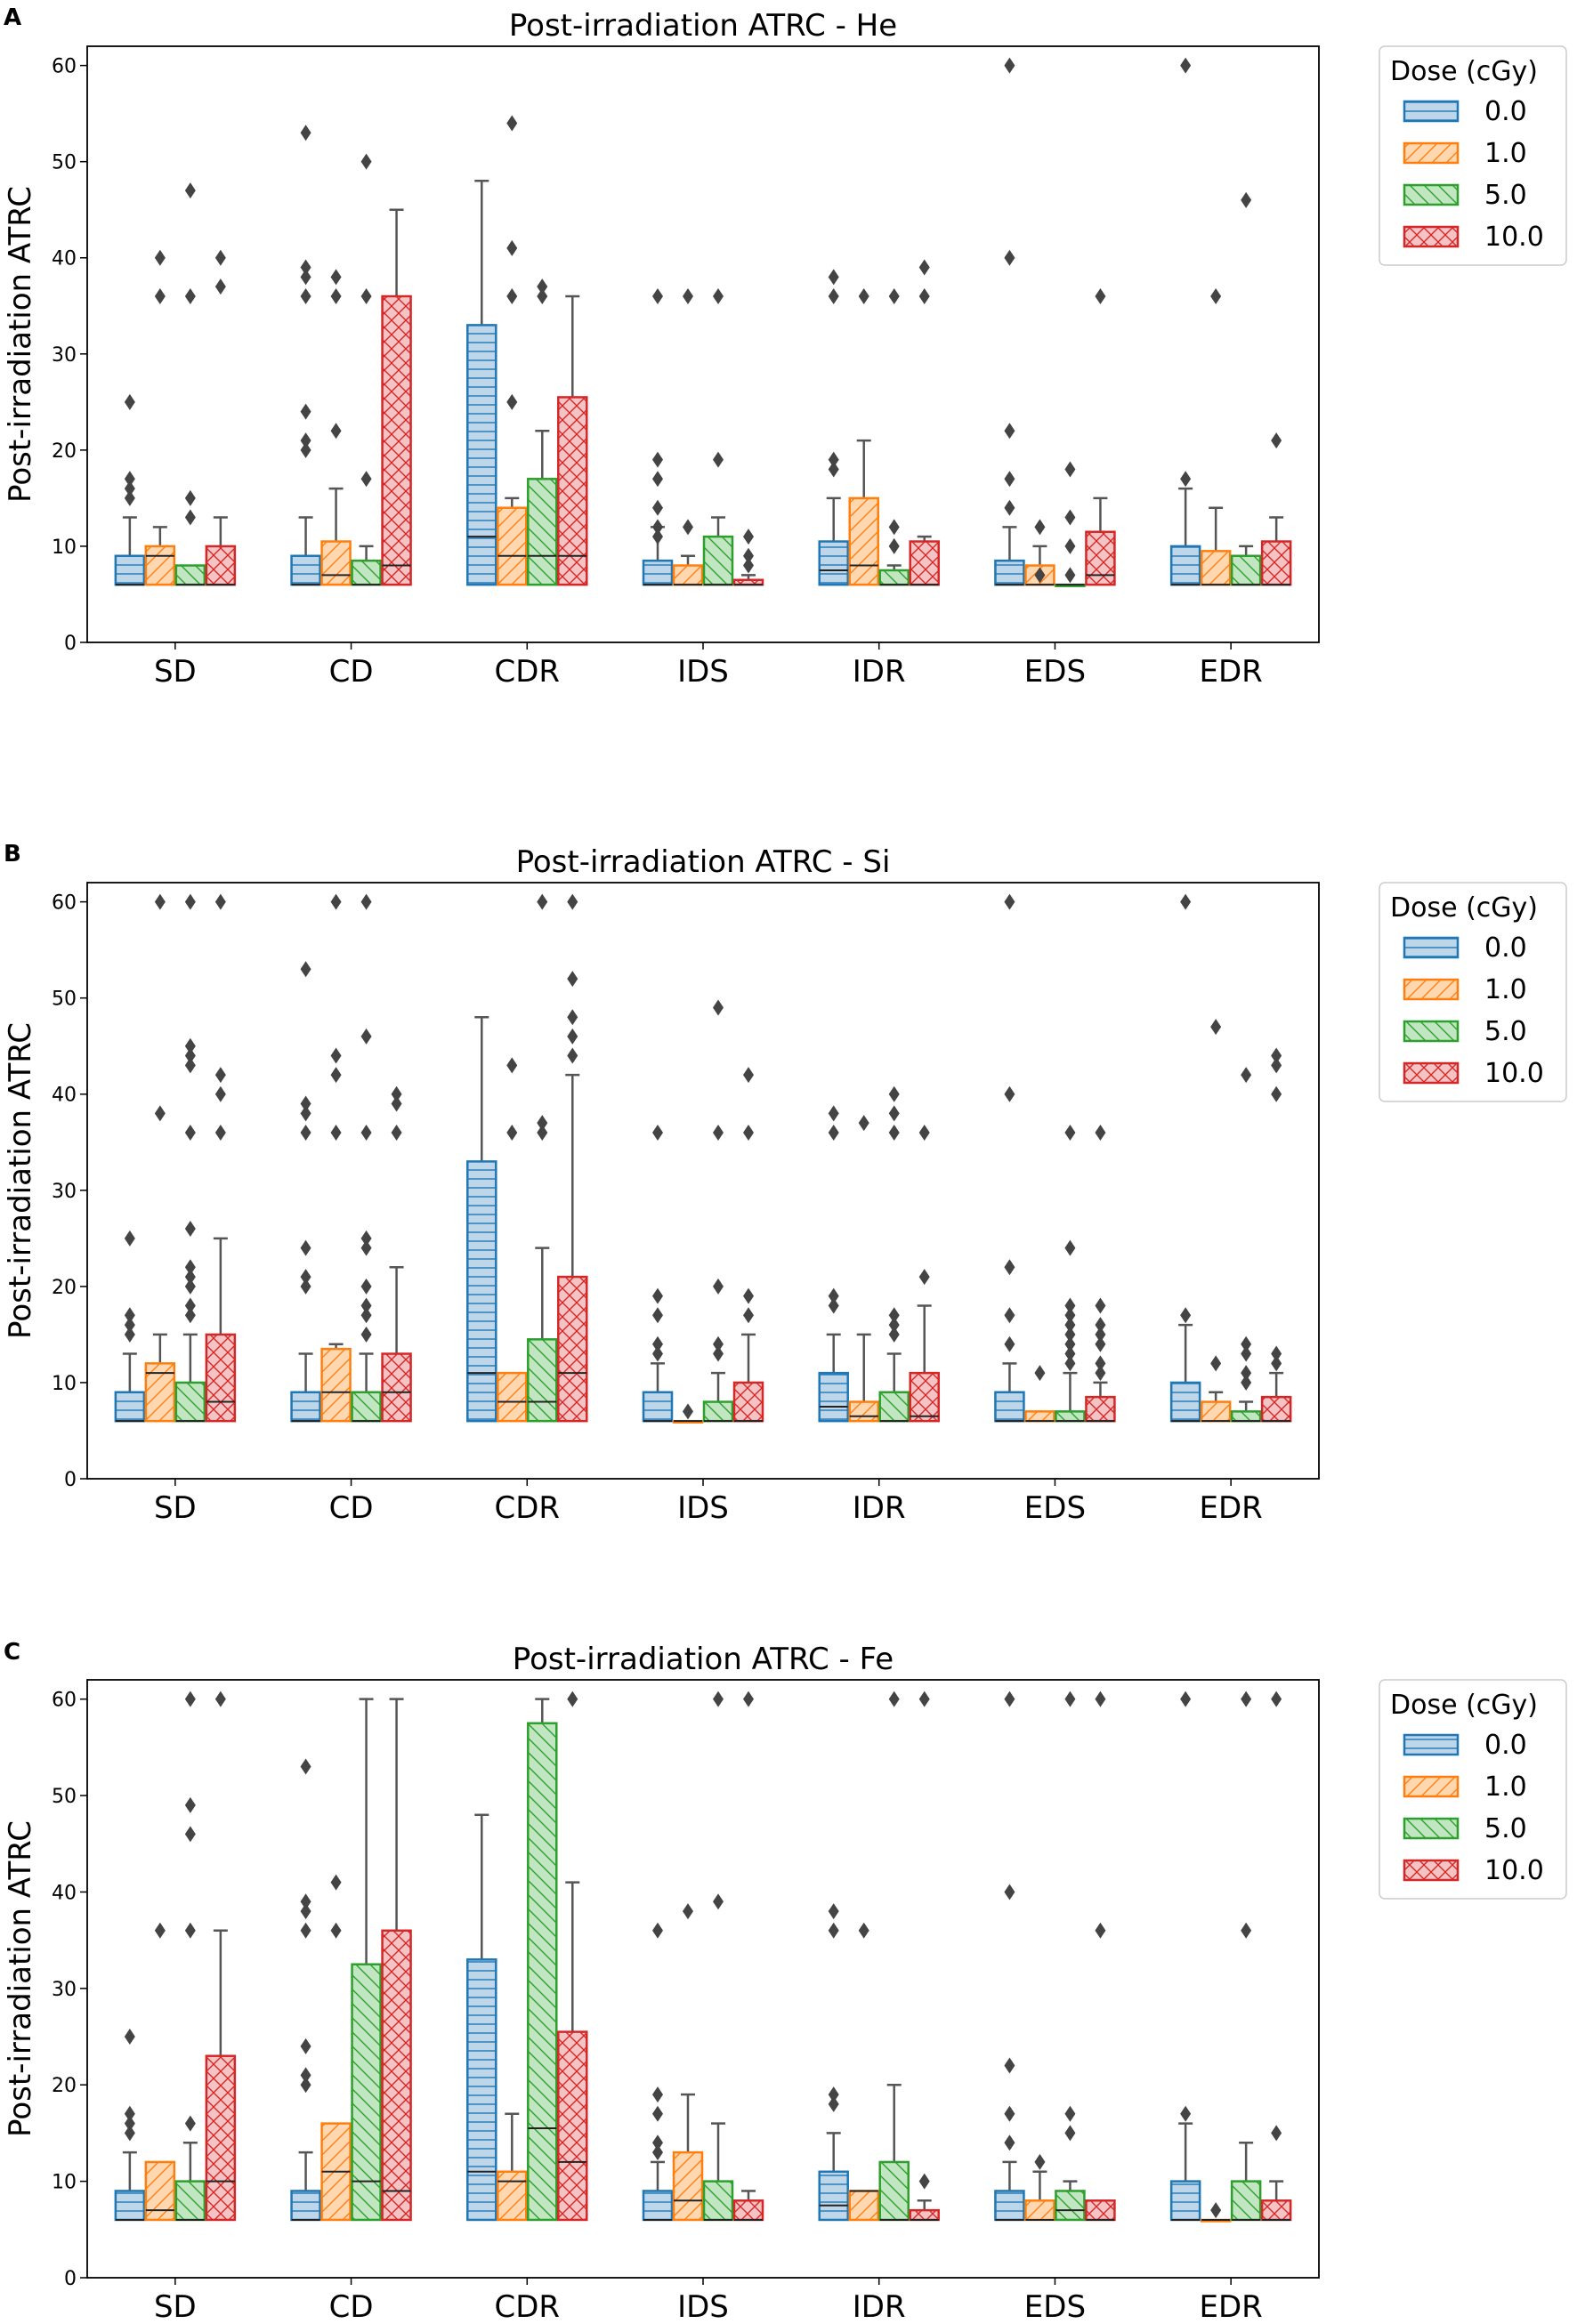  Describe the element at coordinates (64, 2183) in the screenshot. I see `y-tick-label: 10` at that location.